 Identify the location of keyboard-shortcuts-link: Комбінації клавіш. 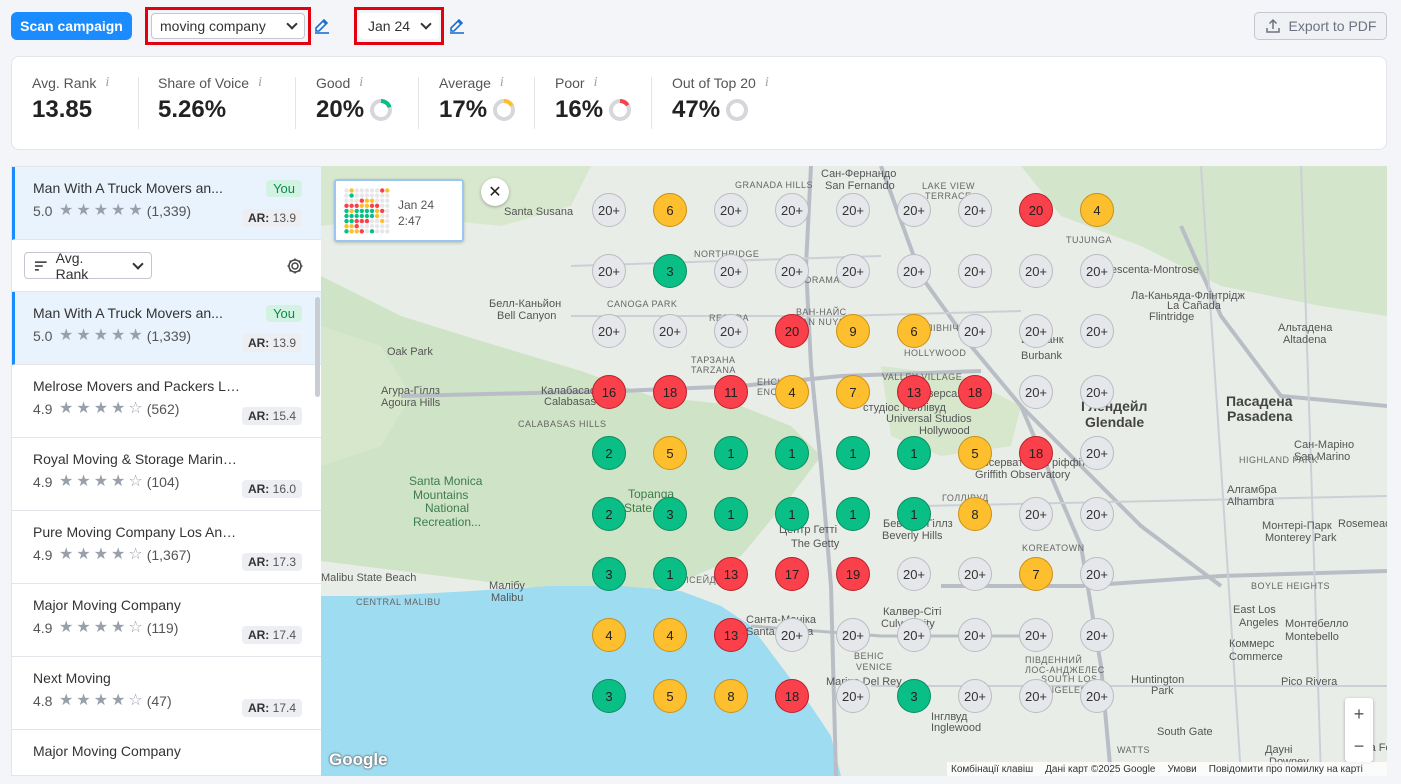
(992, 769).